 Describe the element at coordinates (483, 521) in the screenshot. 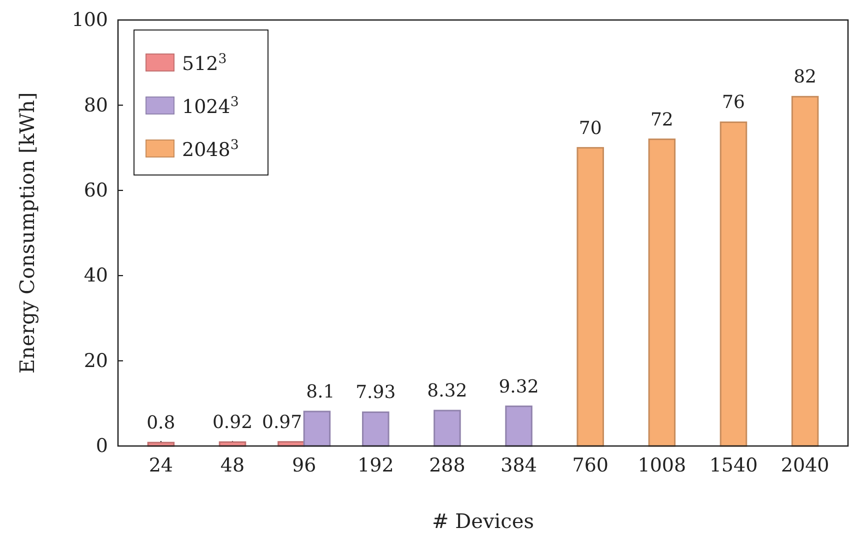

I see `x-axis-title: # Devices` at that location.